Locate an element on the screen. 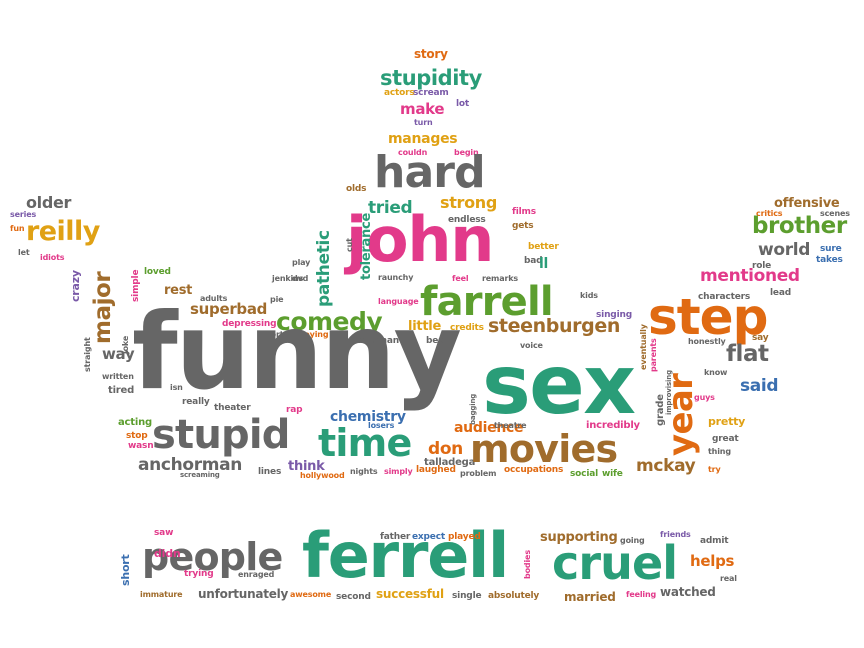  cloud-word: scenes is located at coordinates (835, 213).